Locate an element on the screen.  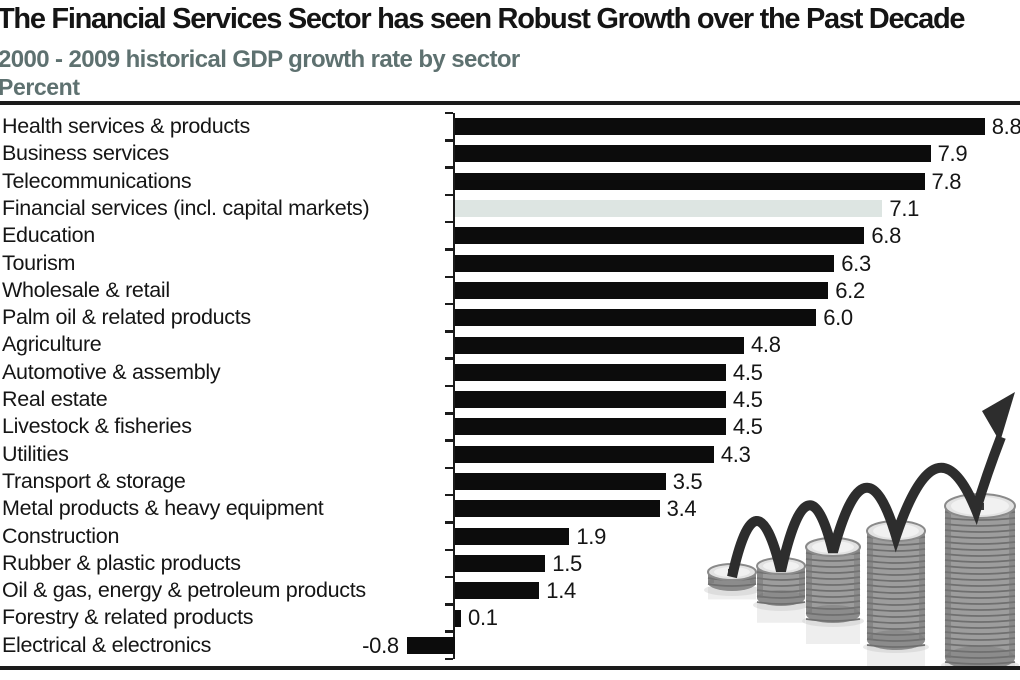
coin-stacks-growth-illustration is located at coordinates (861, 529).